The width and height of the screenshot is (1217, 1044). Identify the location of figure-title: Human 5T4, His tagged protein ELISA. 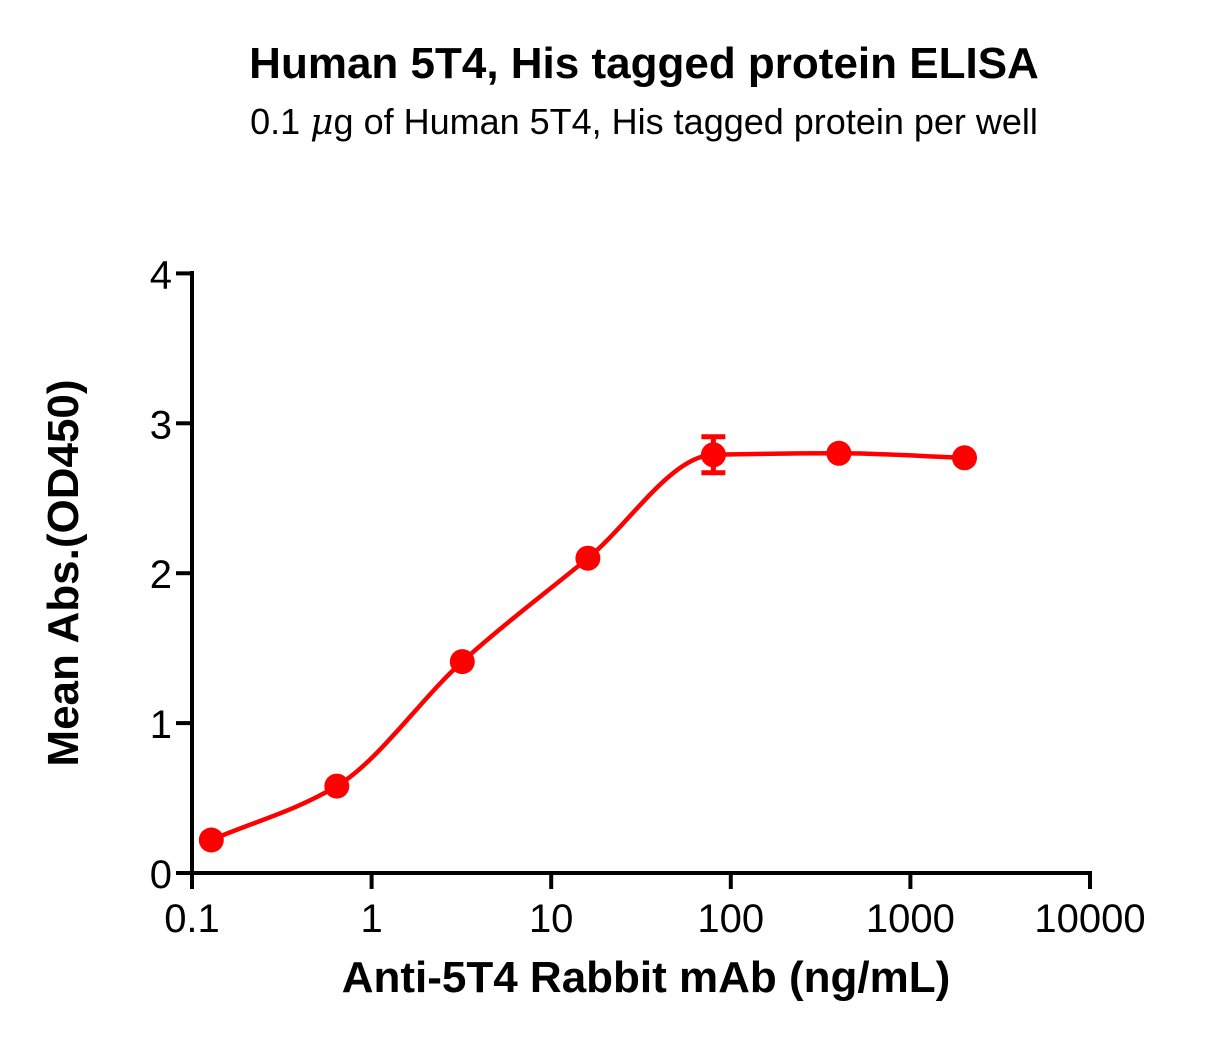
(644, 63).